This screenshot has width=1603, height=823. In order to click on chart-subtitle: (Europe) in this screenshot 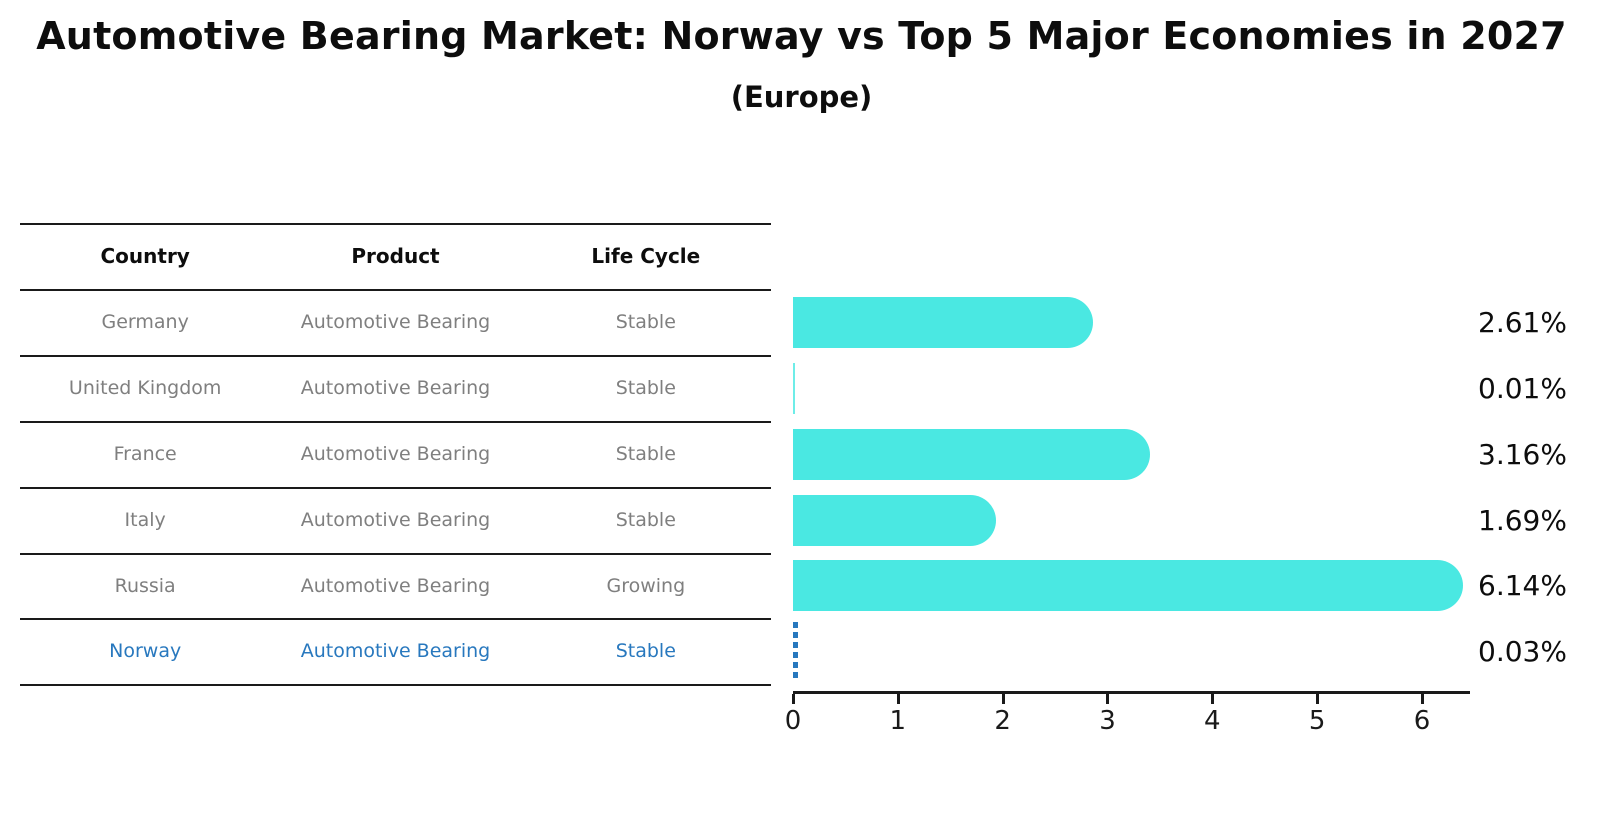, I will do `click(801, 97)`.